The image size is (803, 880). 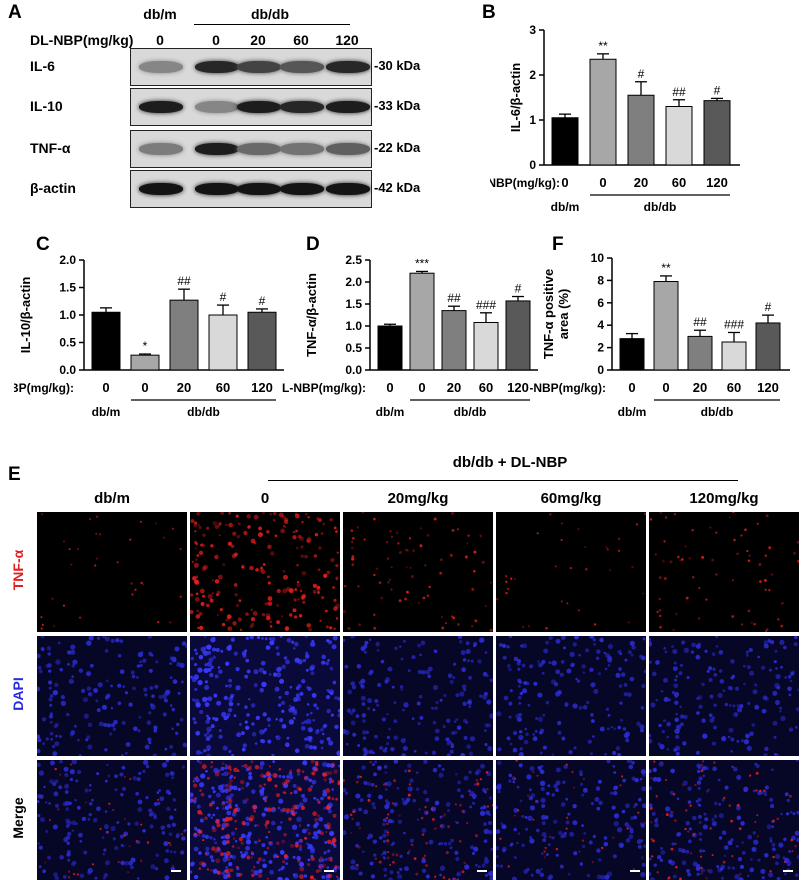 What do you see at coordinates (486, 387) in the screenshot?
I see `category-label: 60` at bounding box center [486, 387].